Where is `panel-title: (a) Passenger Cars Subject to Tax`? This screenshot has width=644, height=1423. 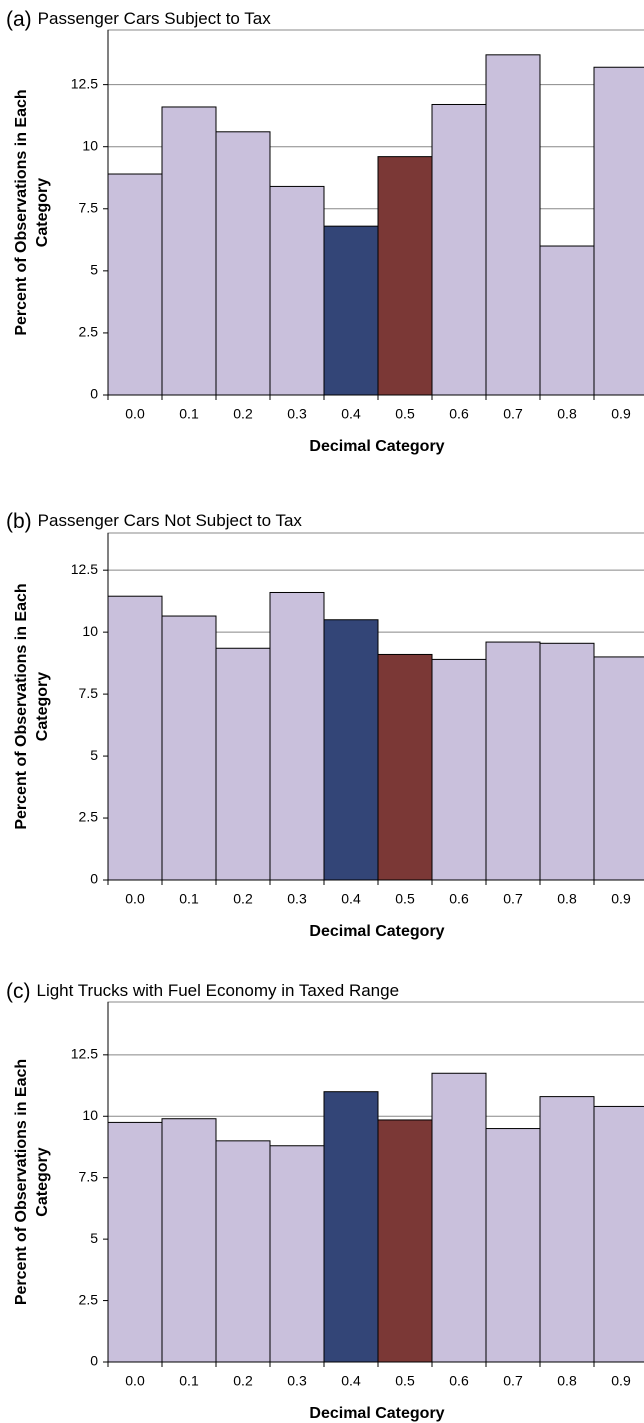
panel-title: (a) Passenger Cars Subject to Tax is located at coordinates (138, 19).